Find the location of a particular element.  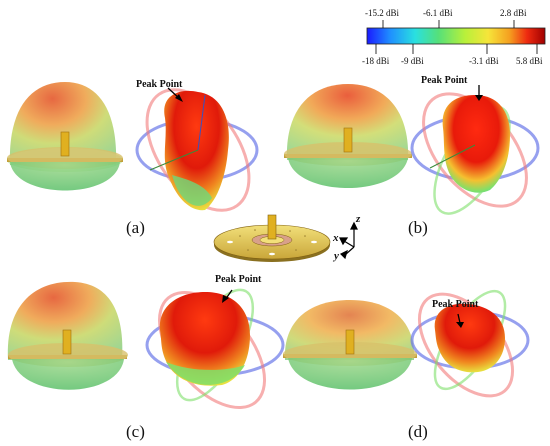

peak-arrow-d is located at coordinates (459, 318).